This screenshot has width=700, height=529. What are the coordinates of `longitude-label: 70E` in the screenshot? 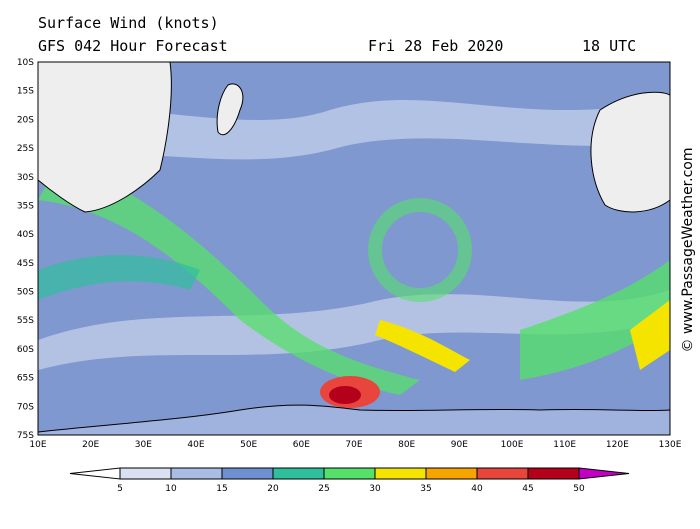 It's located at (353, 445).